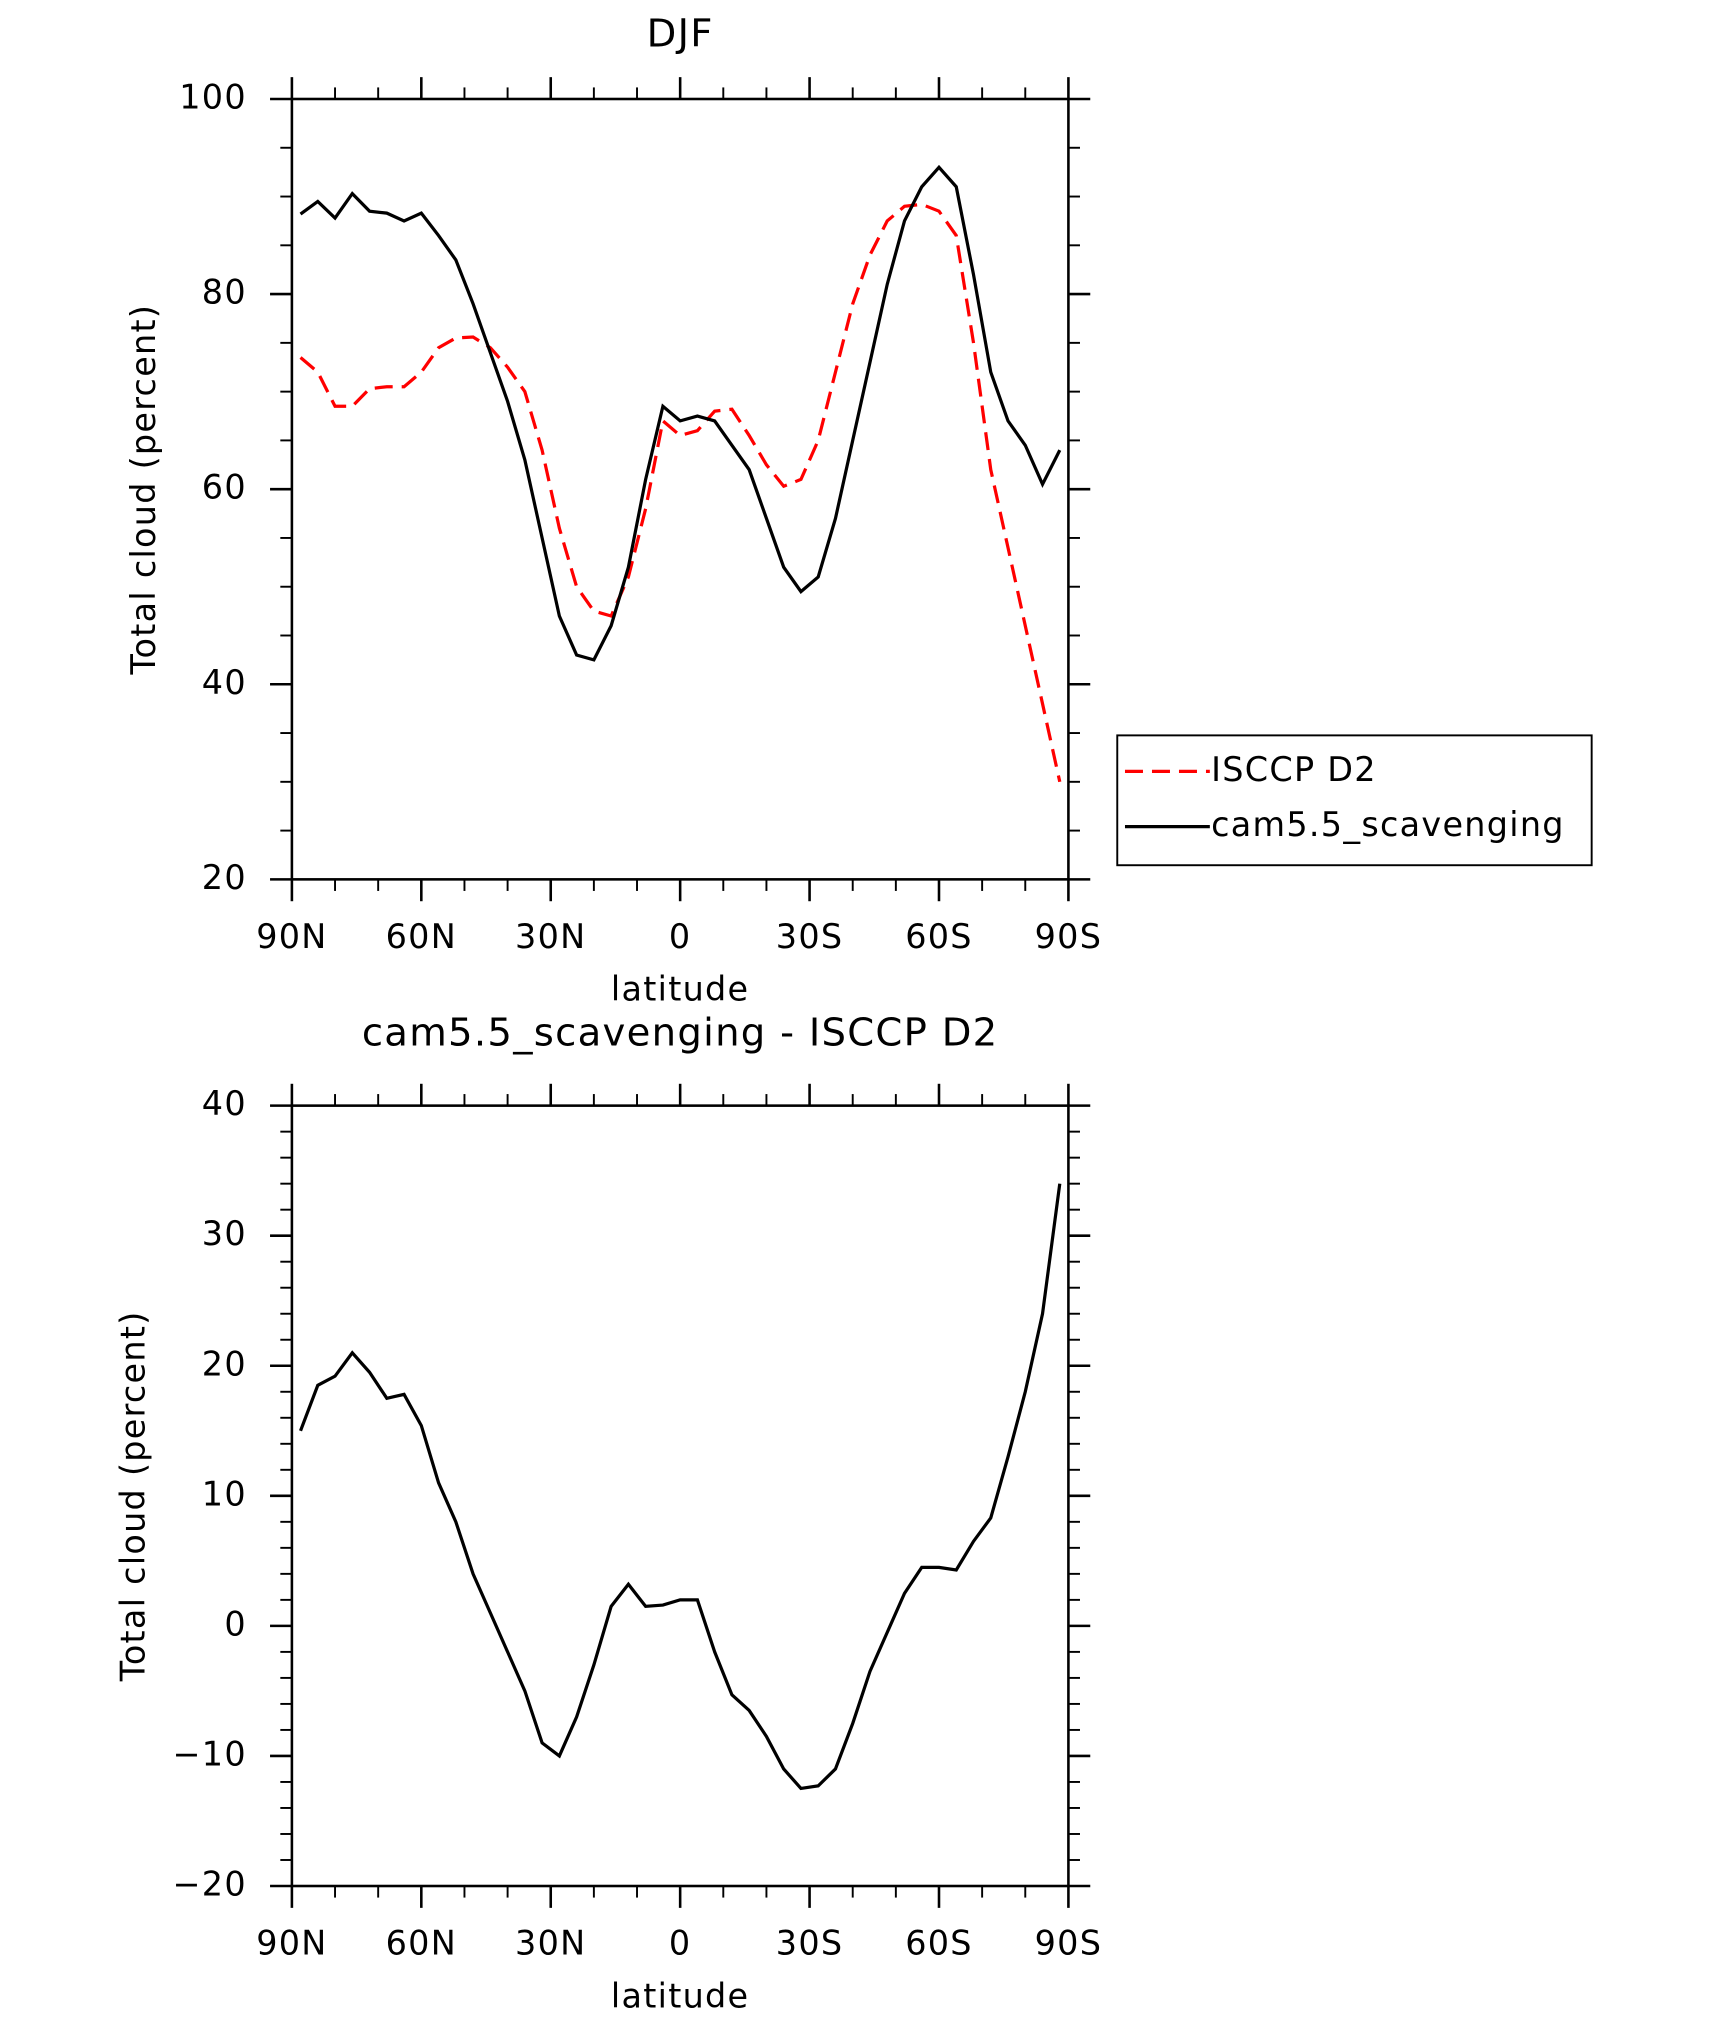 This screenshot has width=1710, height=2021. Describe the element at coordinates (224, 487) in the screenshot. I see `y-tick-label: 60` at that location.